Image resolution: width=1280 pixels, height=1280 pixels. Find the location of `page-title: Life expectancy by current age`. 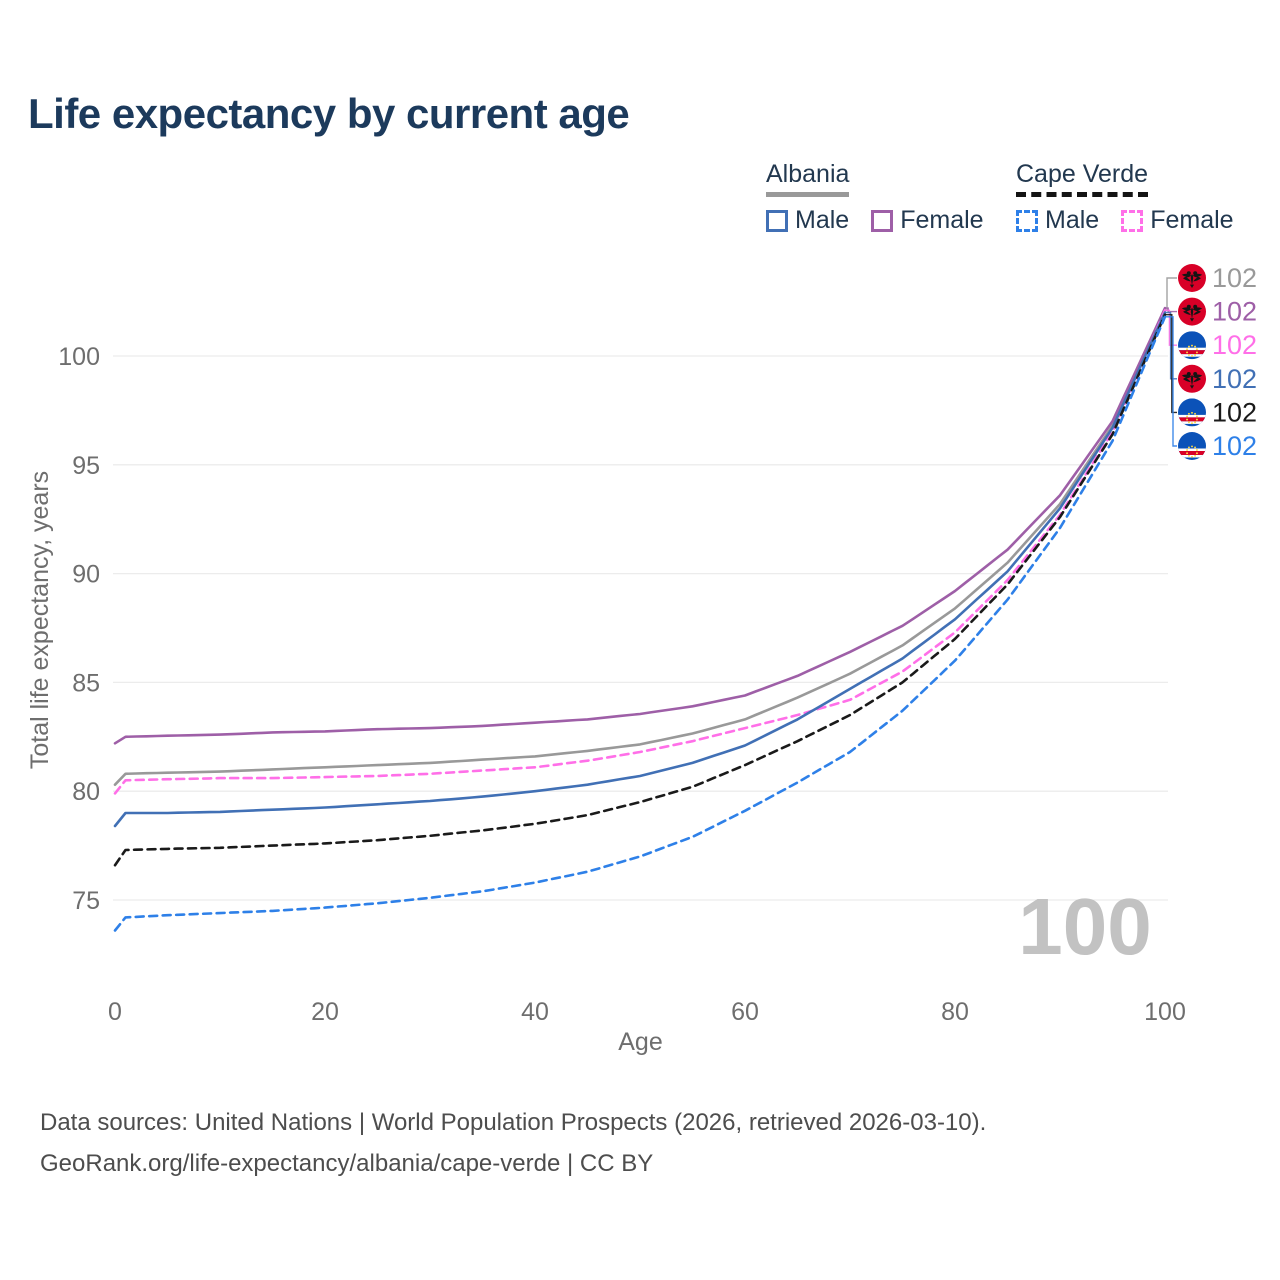

page-title: Life expectancy by current age is located at coordinates (329, 113).